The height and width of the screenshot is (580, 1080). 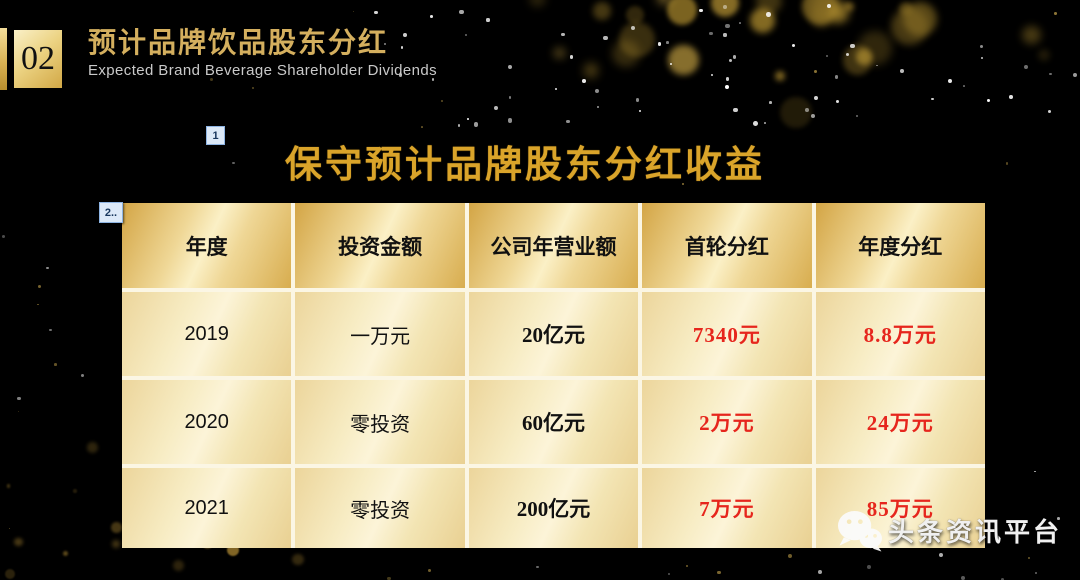 What do you see at coordinates (3, 59) in the screenshot?
I see `gold-edge-strip` at bounding box center [3, 59].